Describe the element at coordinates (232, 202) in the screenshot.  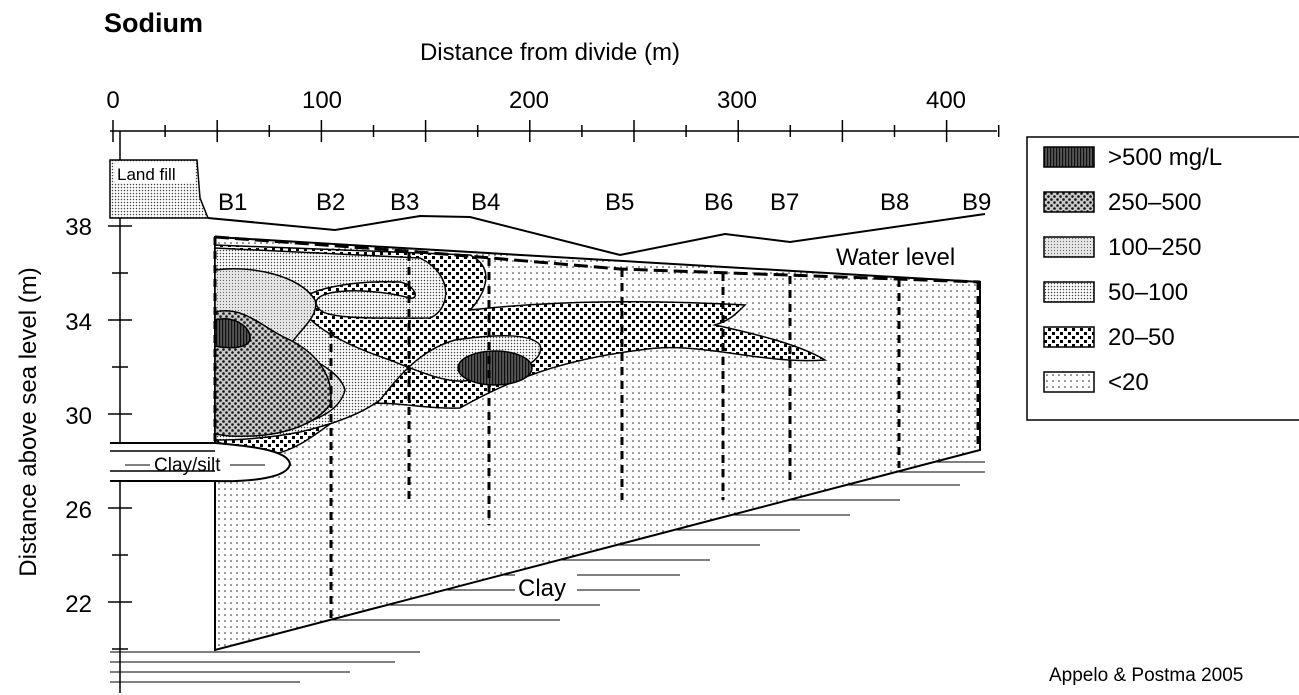
I see `well-label-b1: B1` at that location.